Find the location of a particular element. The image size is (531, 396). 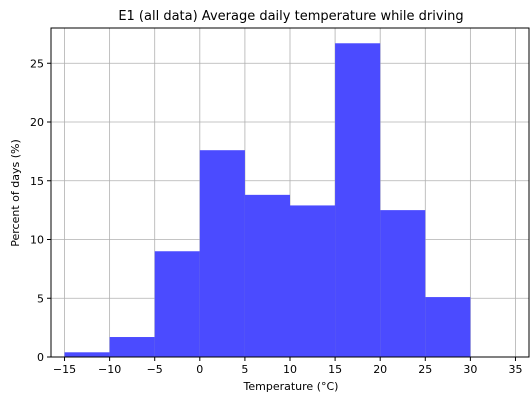

x-tick-label: −10 is located at coordinates (109, 369).